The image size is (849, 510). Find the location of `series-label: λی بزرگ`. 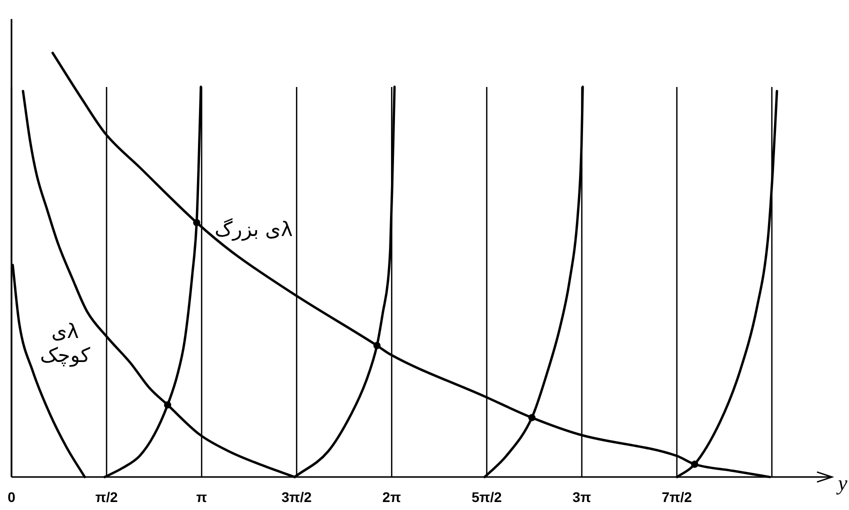

series-label: λی بزرگ is located at coordinates (253, 228).